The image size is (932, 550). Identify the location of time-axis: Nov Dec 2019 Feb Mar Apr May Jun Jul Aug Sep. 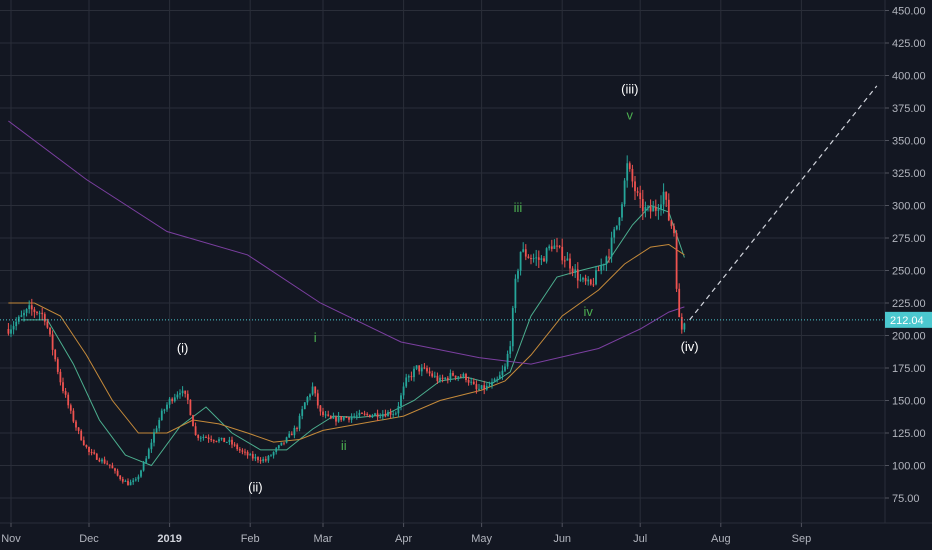
(406, 534).